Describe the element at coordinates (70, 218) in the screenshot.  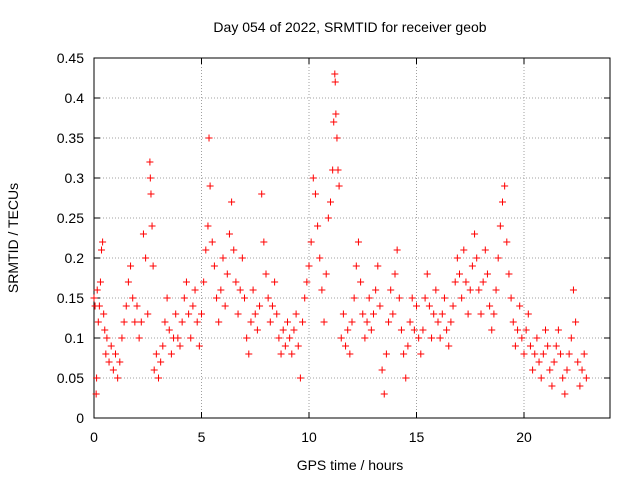
I see `y-tick-label: 0.25` at that location.